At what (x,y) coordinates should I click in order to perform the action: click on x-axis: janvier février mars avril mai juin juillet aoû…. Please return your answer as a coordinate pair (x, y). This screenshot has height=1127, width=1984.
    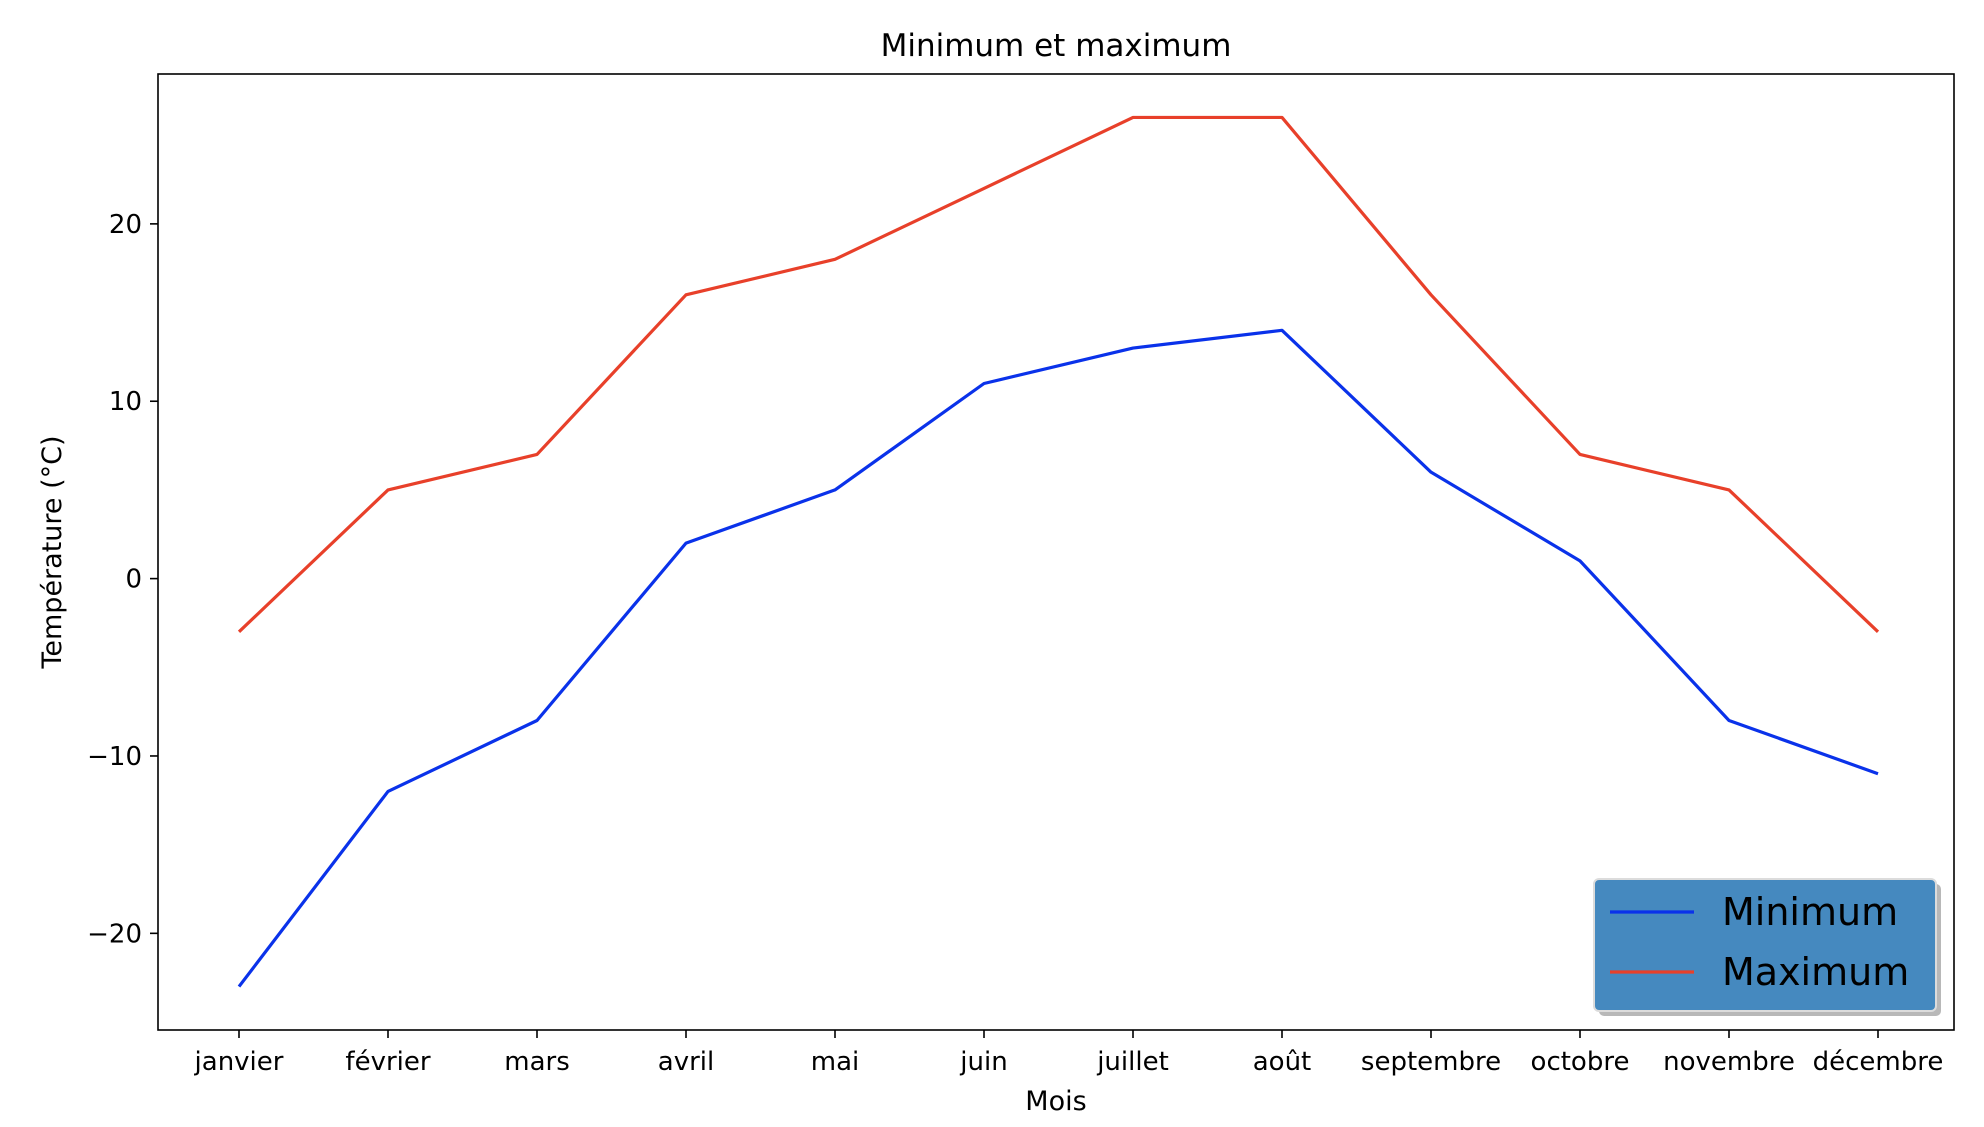
    Looking at the image, I should click on (1069, 1053).